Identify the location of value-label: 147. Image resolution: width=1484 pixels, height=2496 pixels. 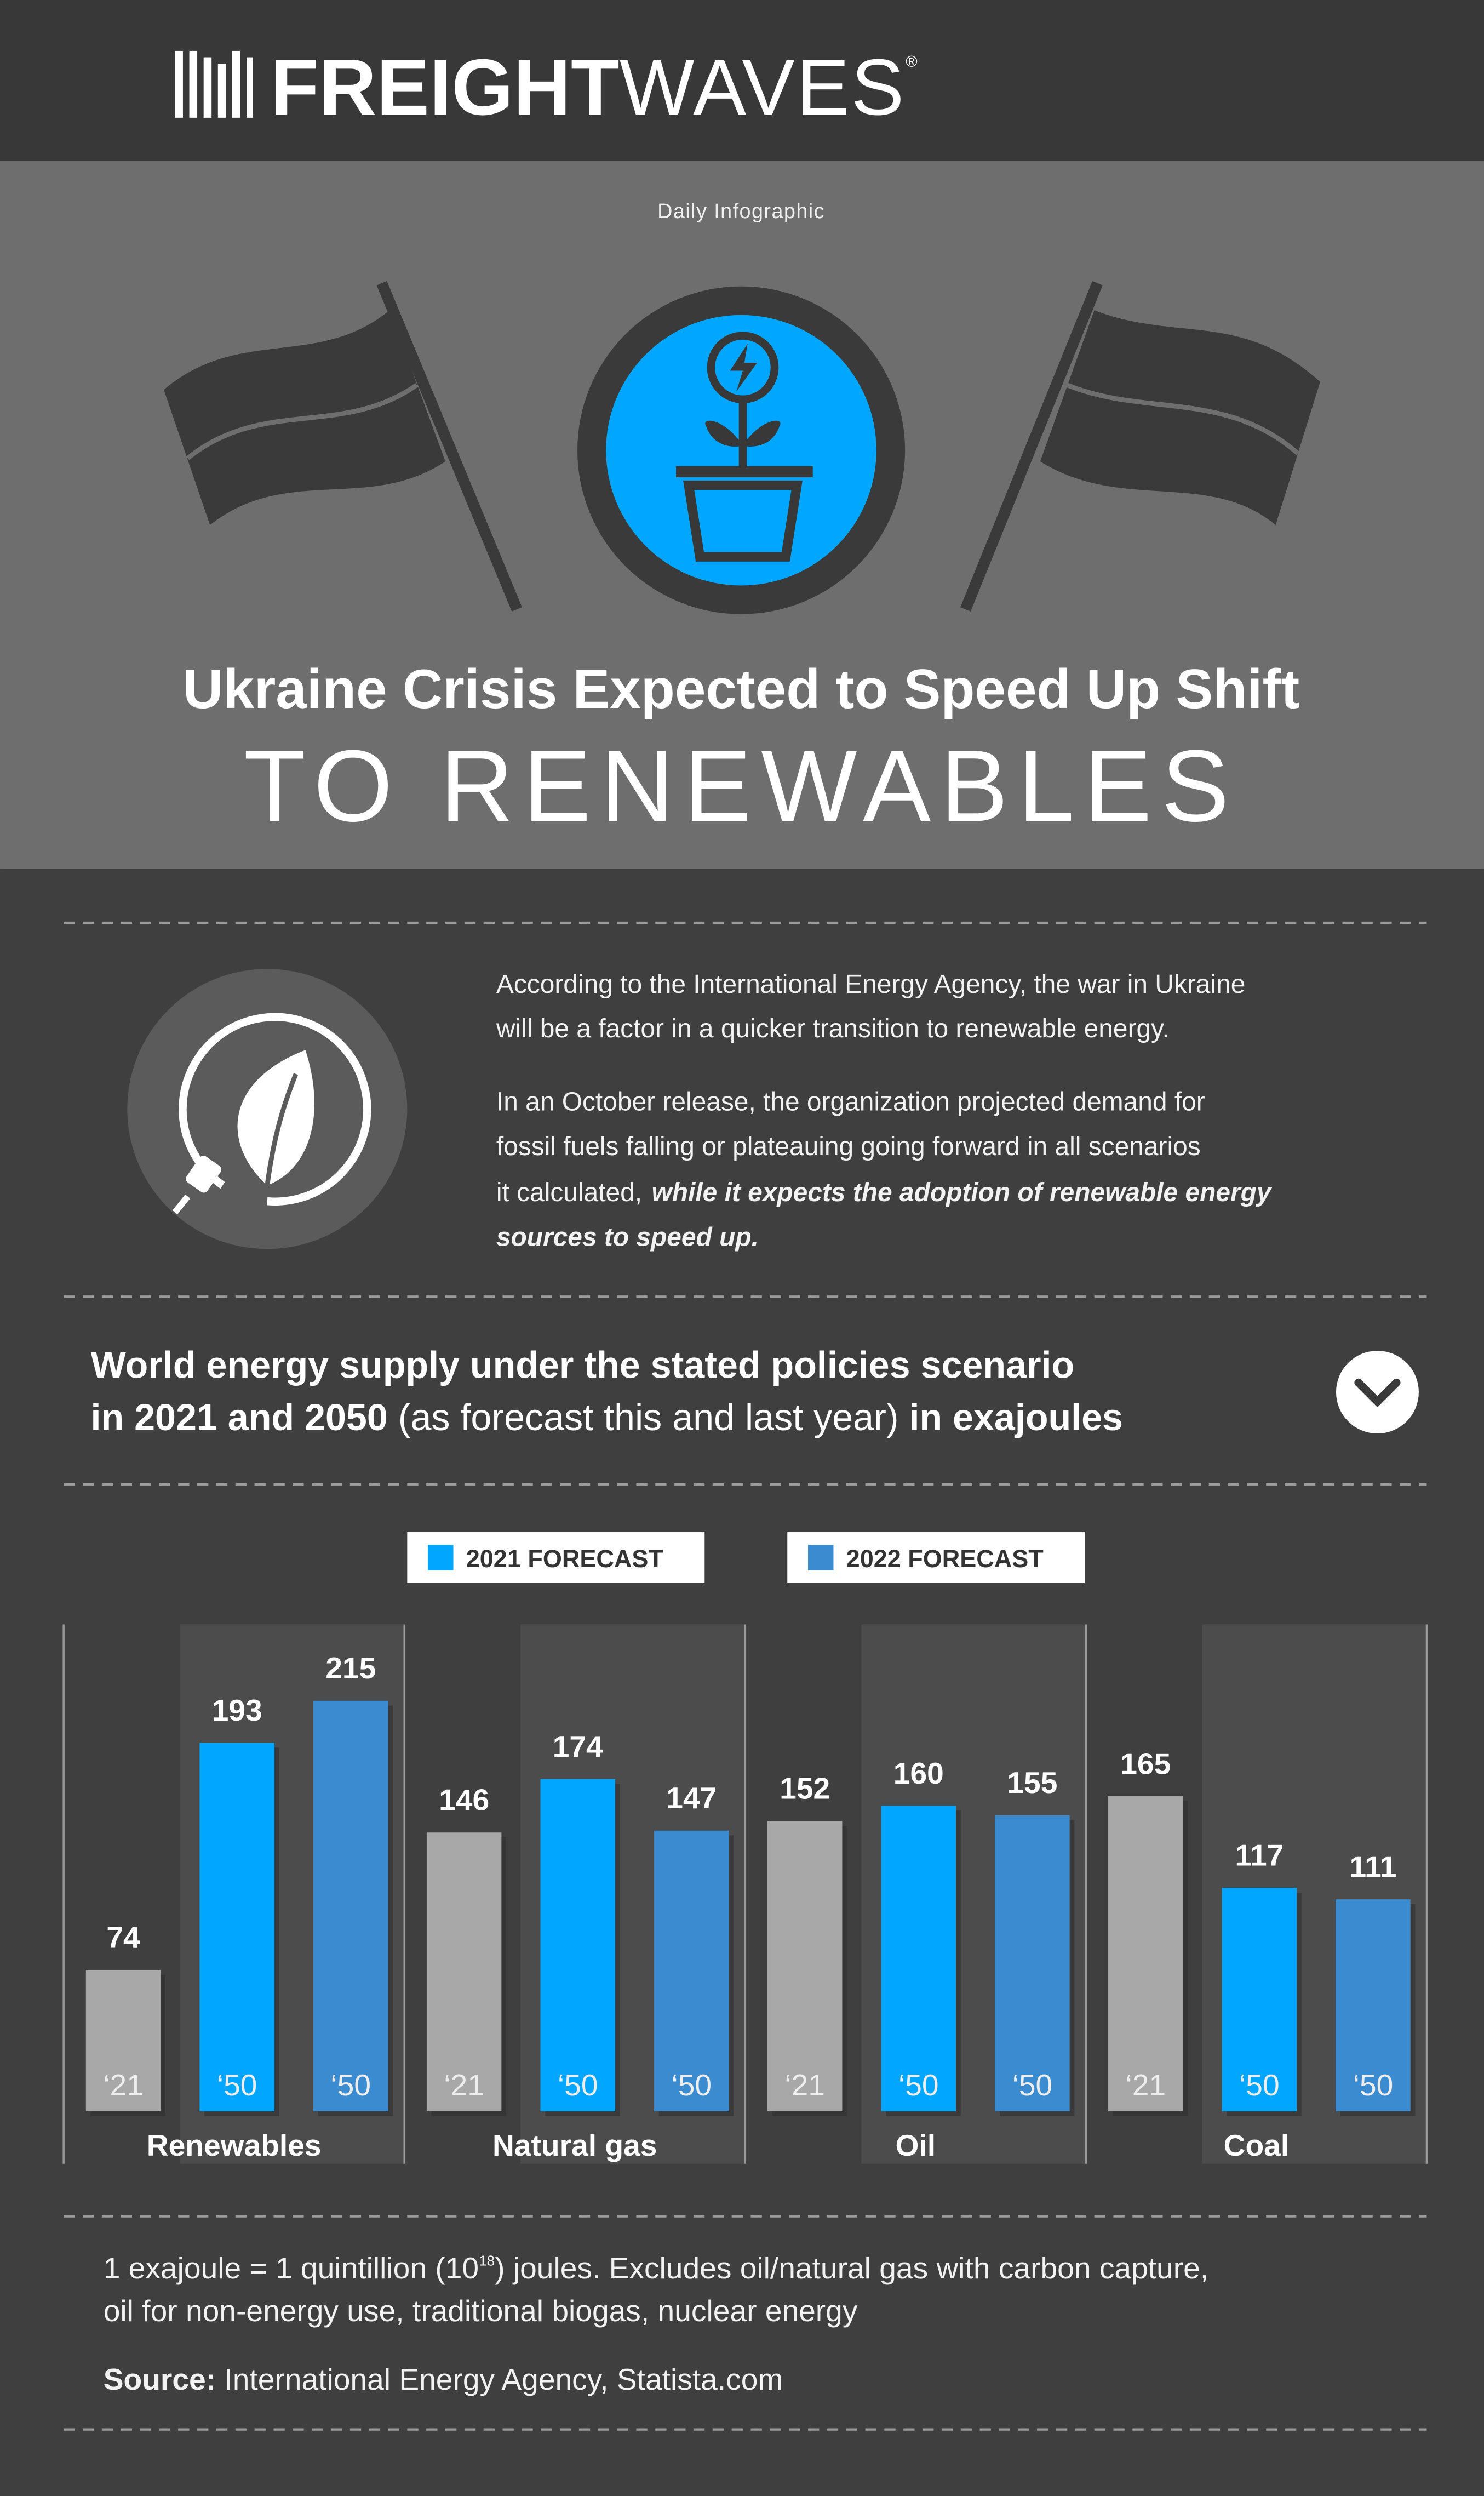
(691, 1798).